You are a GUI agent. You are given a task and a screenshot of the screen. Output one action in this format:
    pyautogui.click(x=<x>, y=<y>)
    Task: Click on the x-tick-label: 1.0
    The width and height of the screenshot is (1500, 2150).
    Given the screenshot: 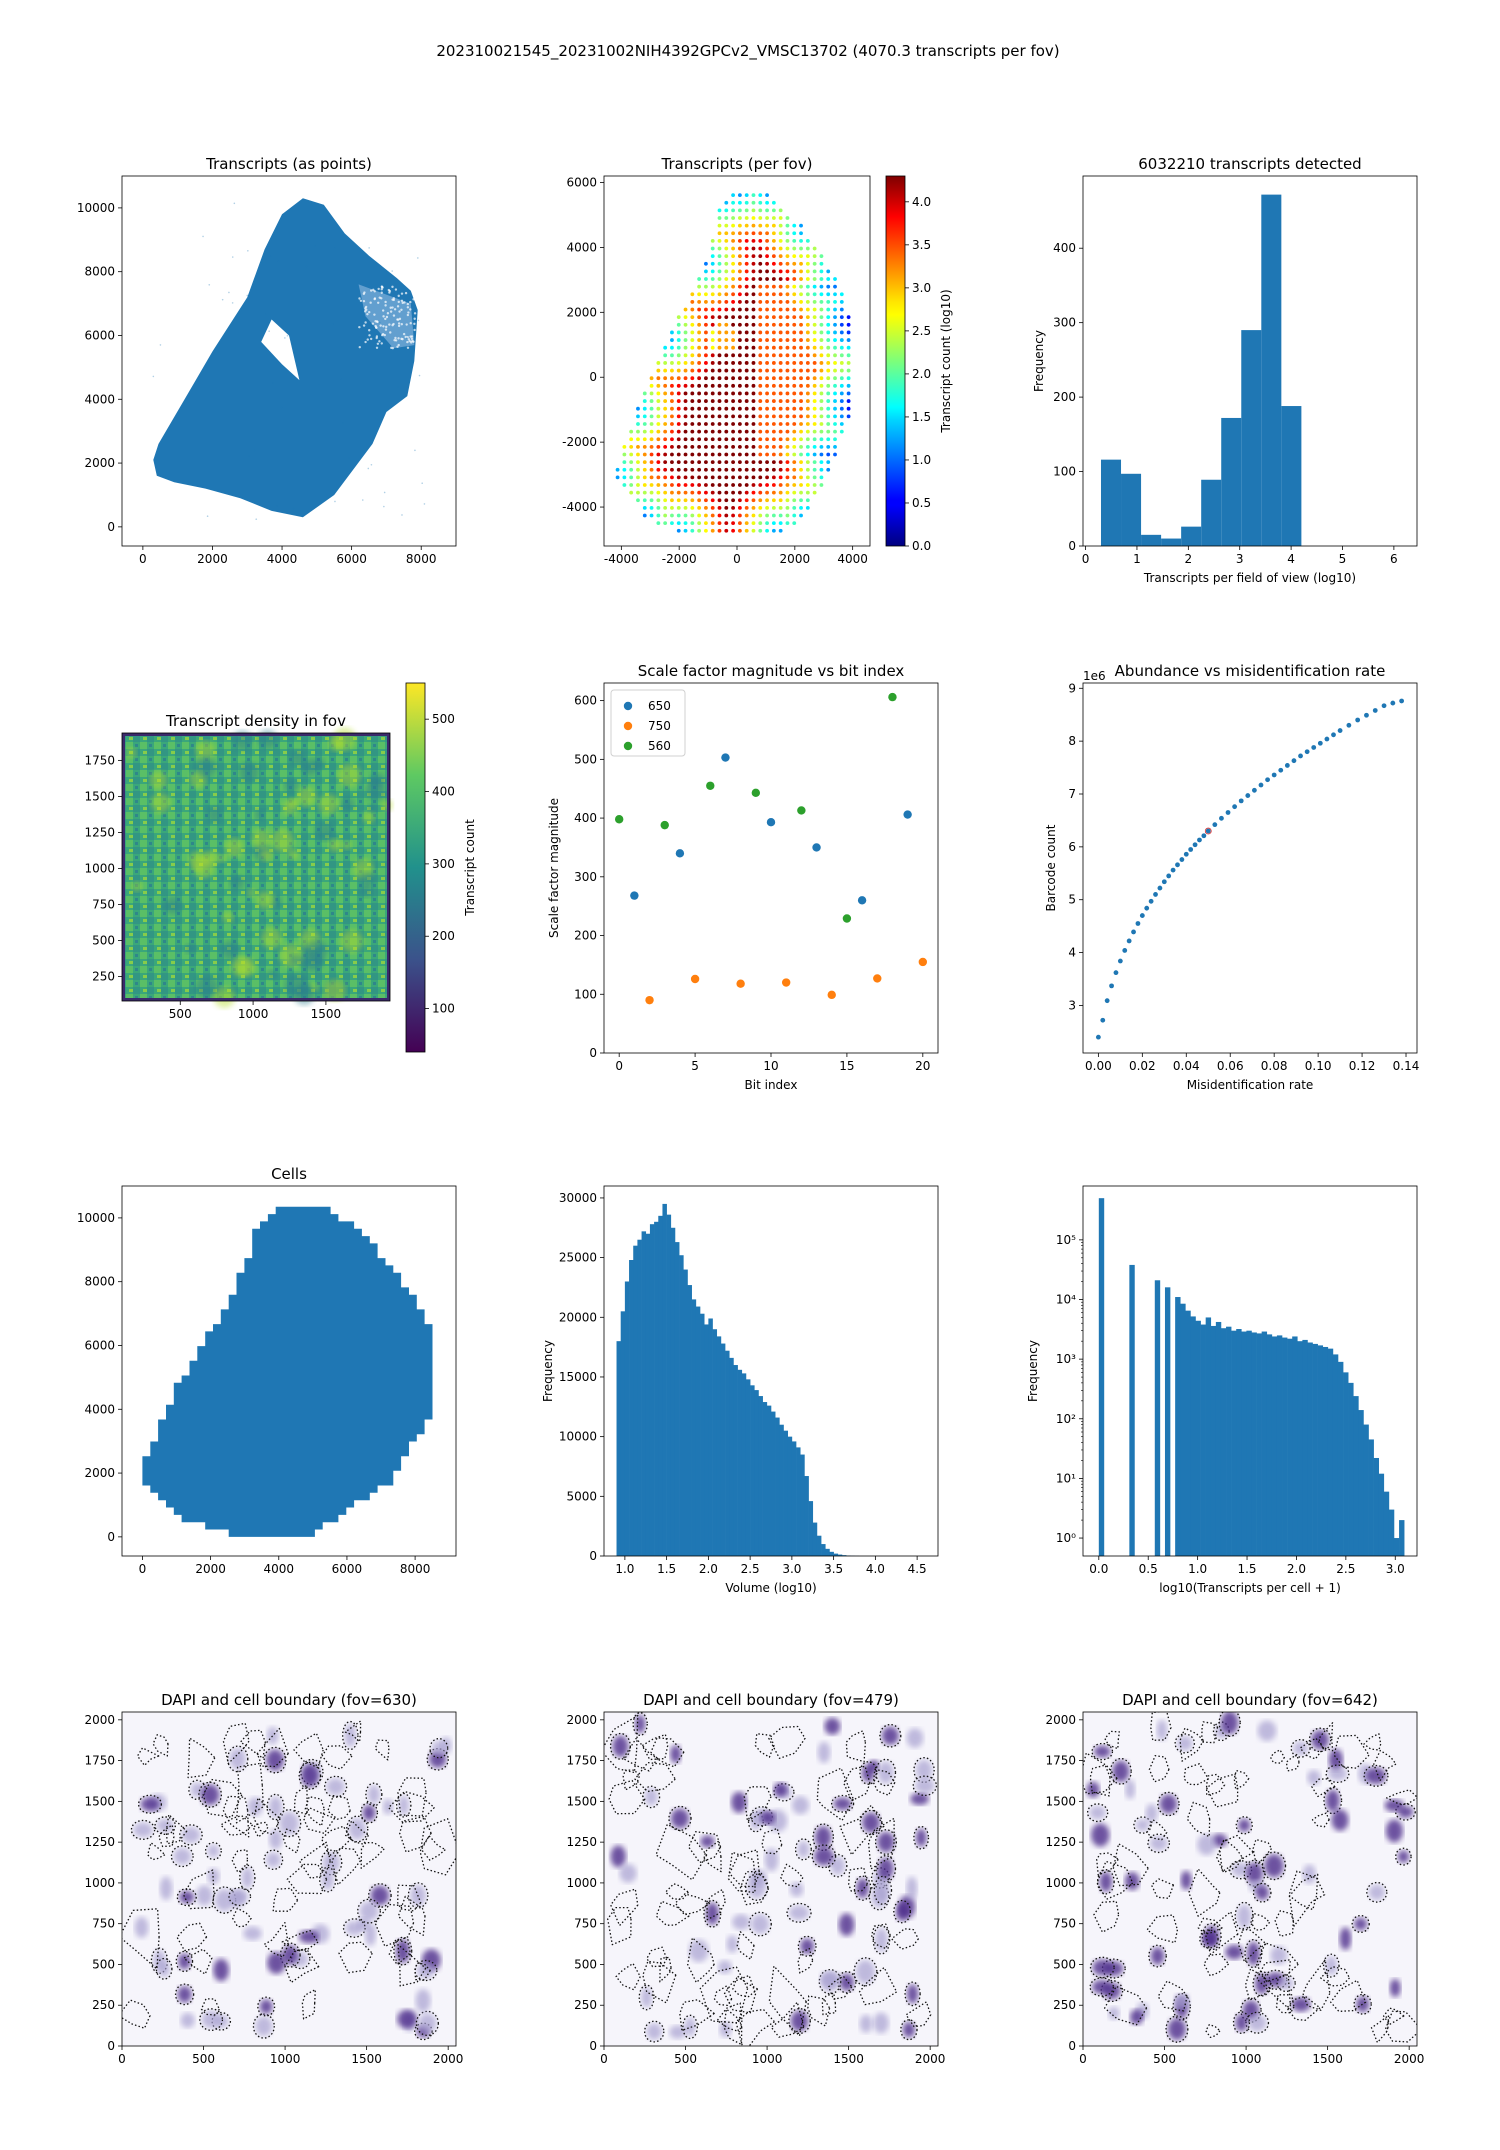 What is the action you would take?
    pyautogui.click(x=1197, y=1569)
    